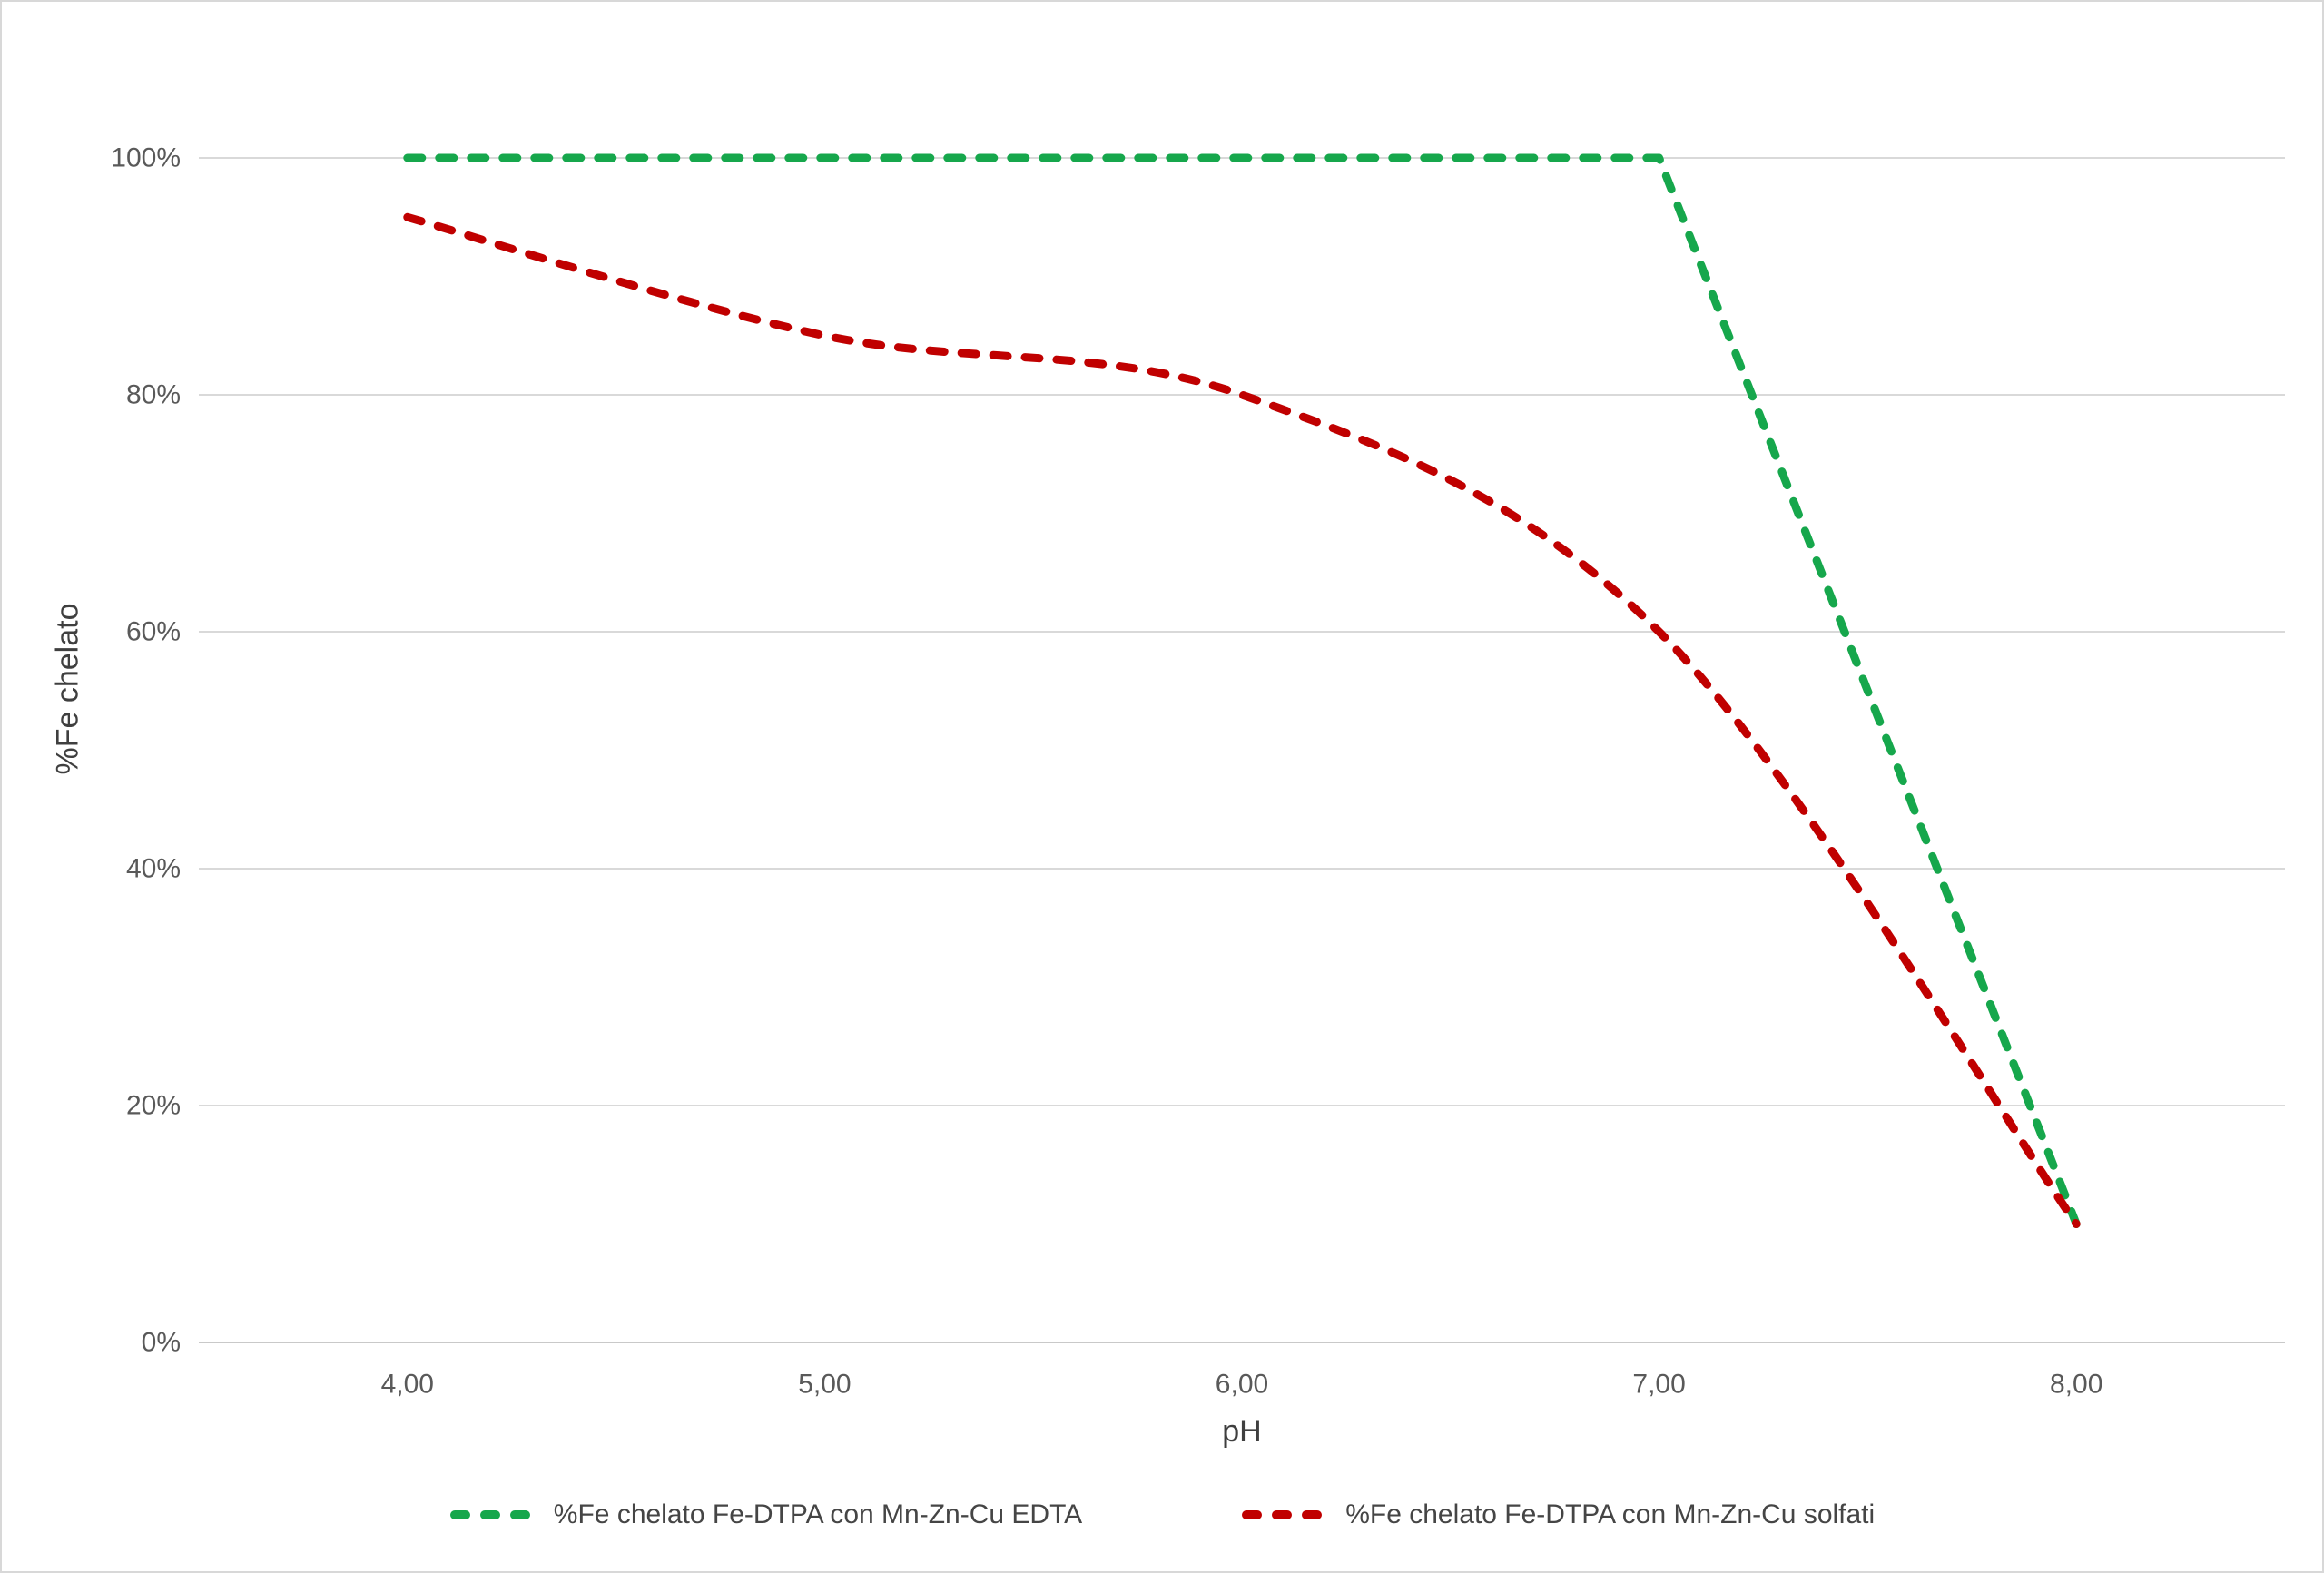 The image size is (2324, 1573). What do you see at coordinates (146, 158) in the screenshot?
I see `y-tick-label: 100%` at bounding box center [146, 158].